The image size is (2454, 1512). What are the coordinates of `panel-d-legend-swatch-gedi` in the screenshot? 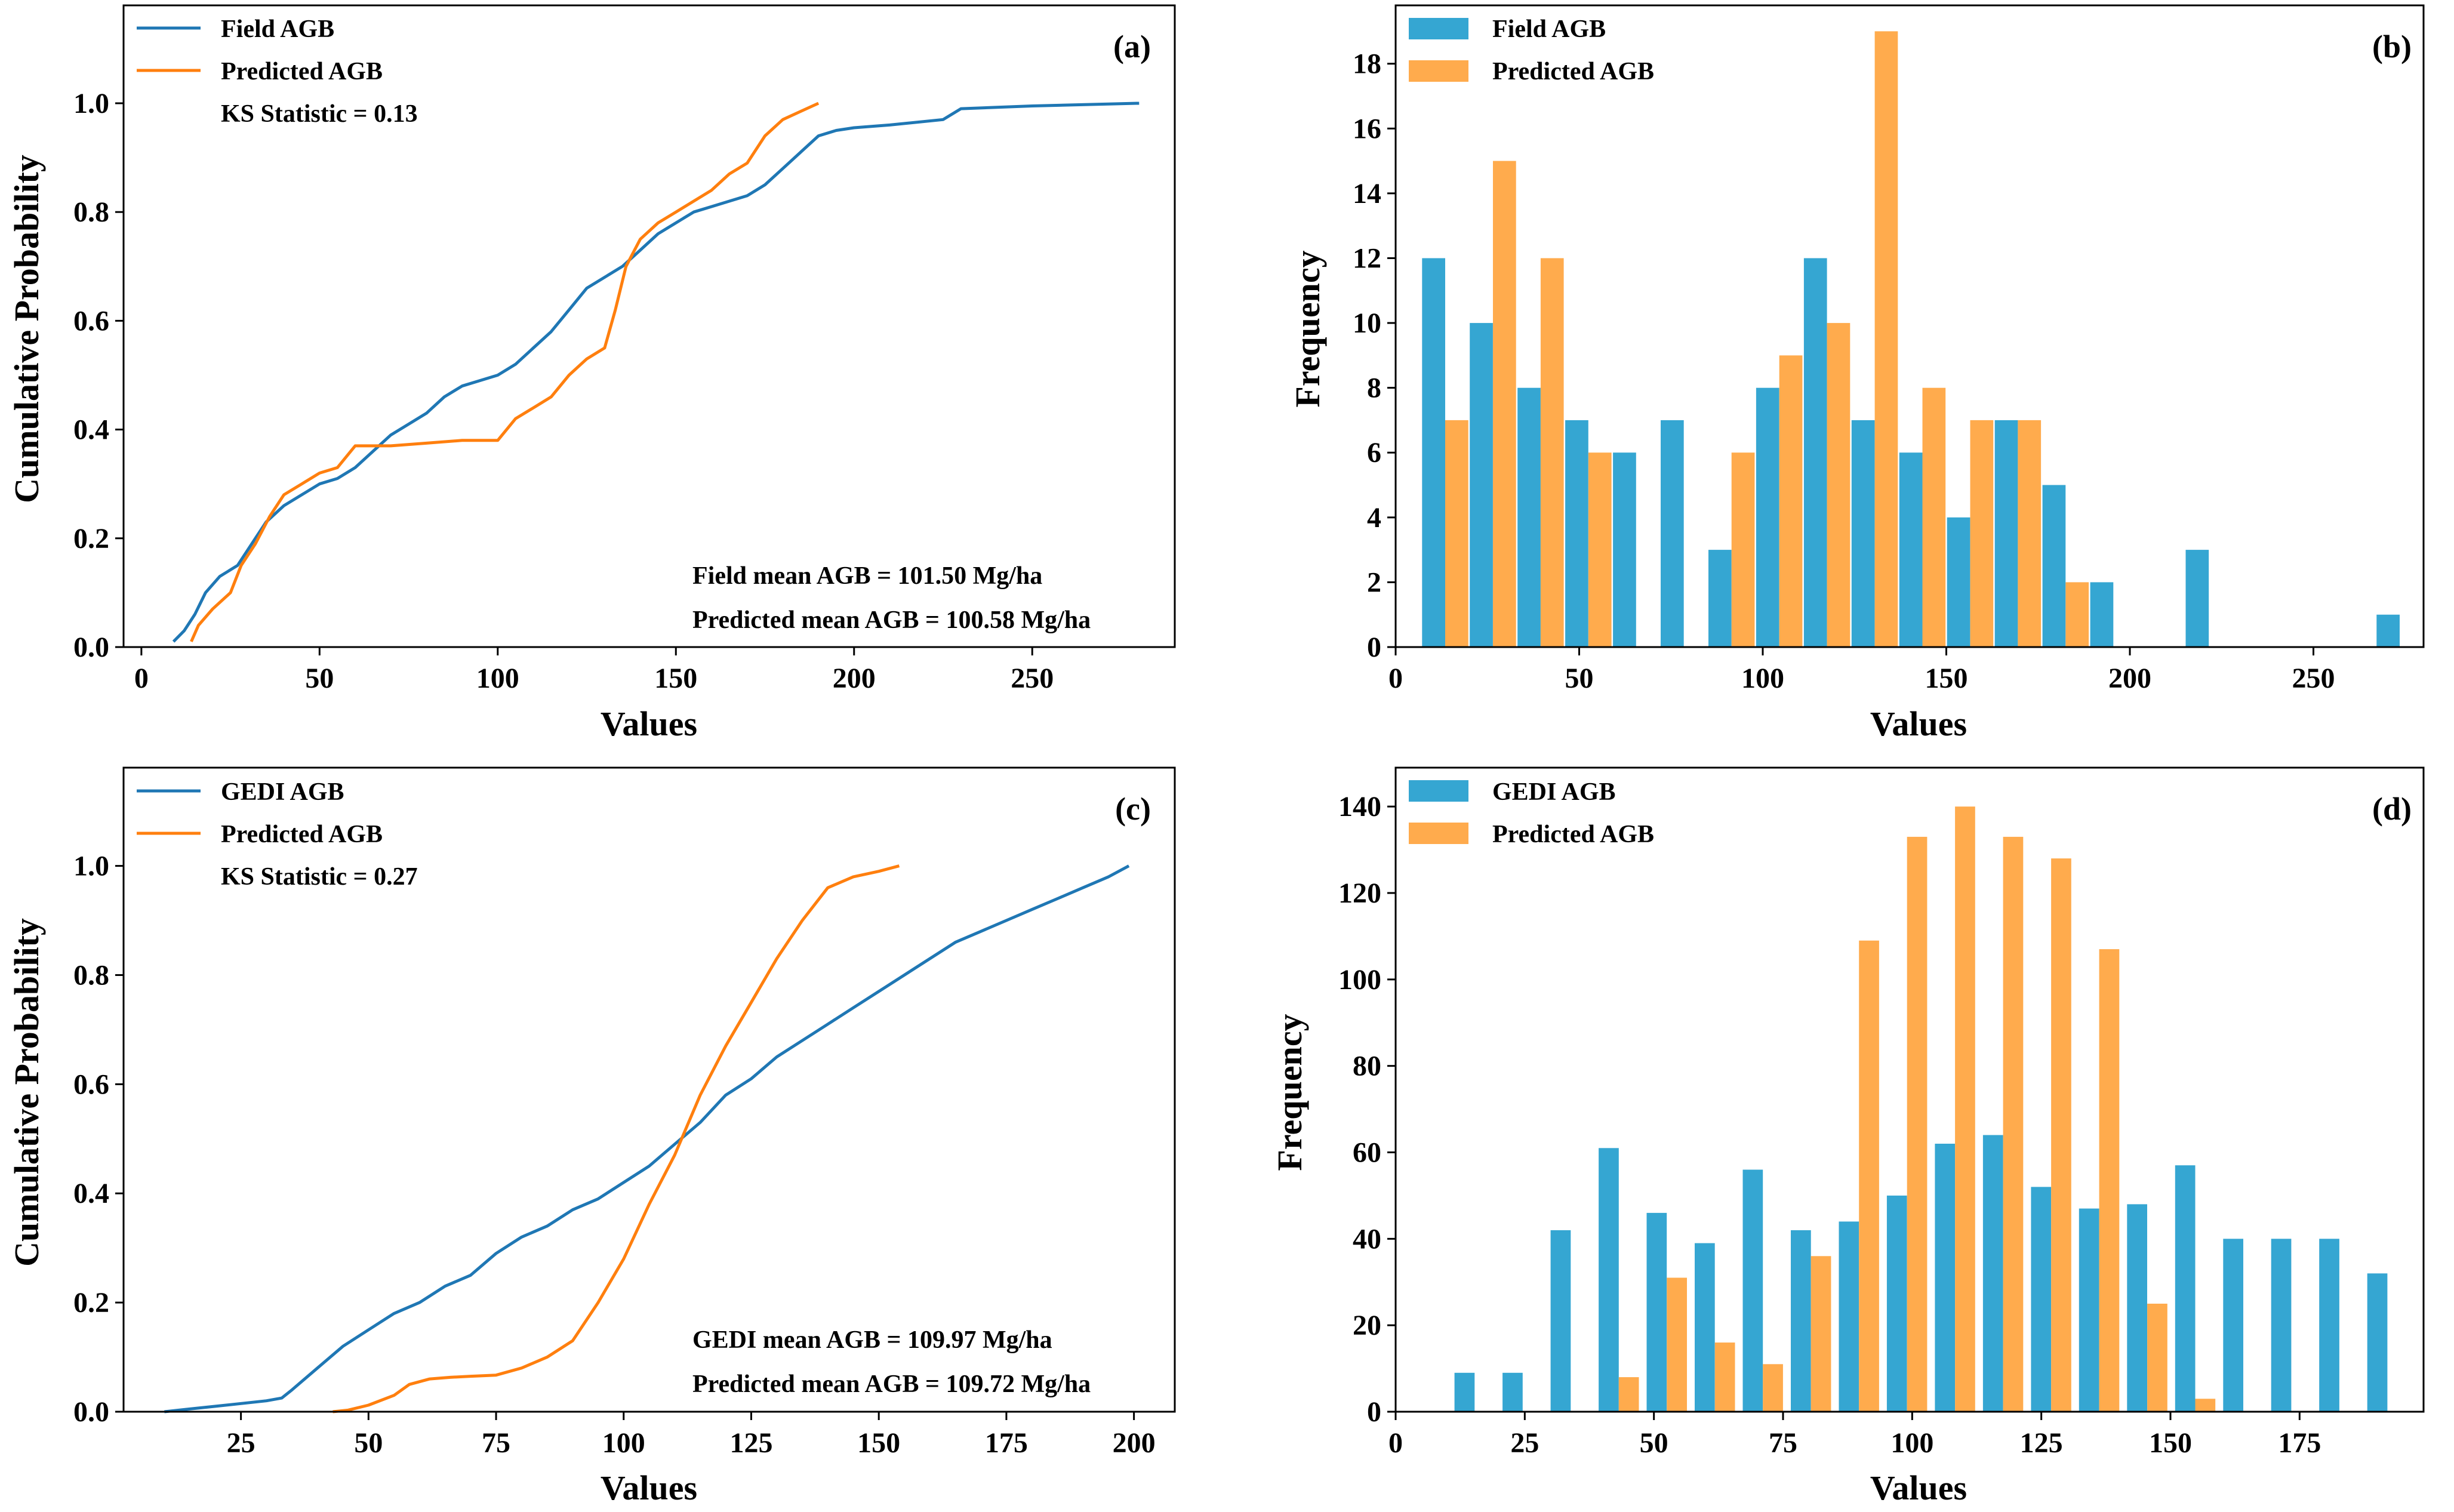 It's located at (1438, 791).